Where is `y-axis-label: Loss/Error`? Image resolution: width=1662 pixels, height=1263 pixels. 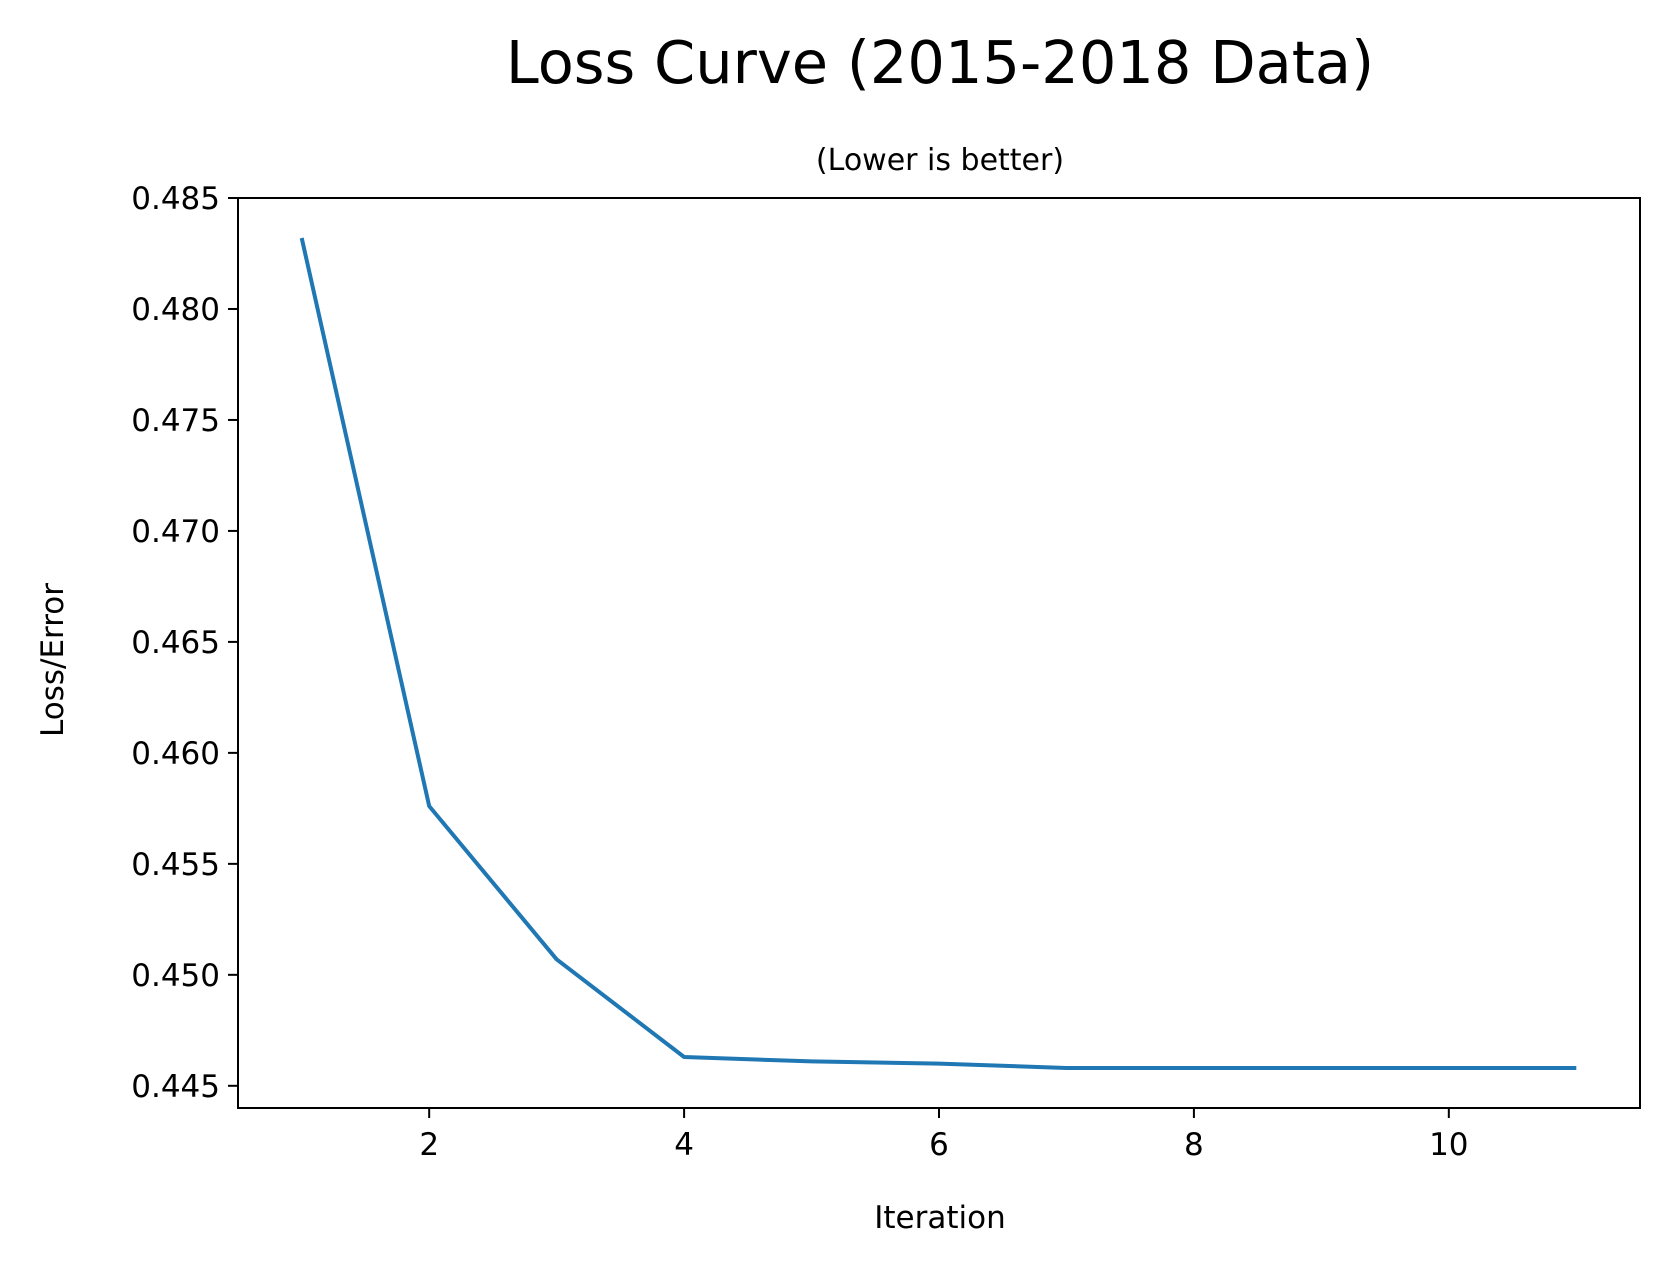
y-axis-label: Loss/Error is located at coordinates (53, 660).